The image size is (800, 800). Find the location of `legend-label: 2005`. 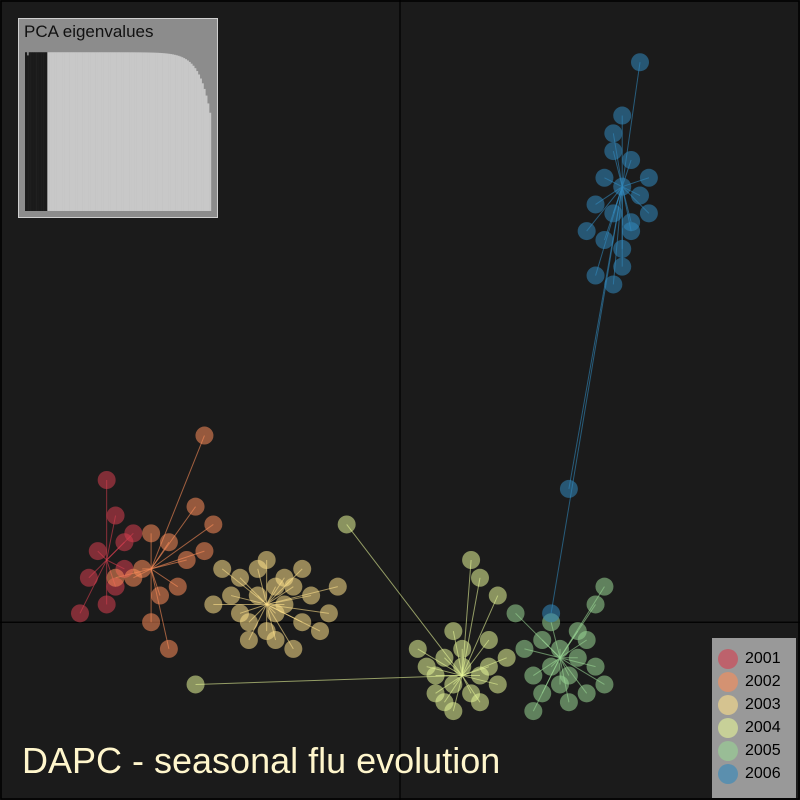

legend-label: 2005 is located at coordinates (763, 750).